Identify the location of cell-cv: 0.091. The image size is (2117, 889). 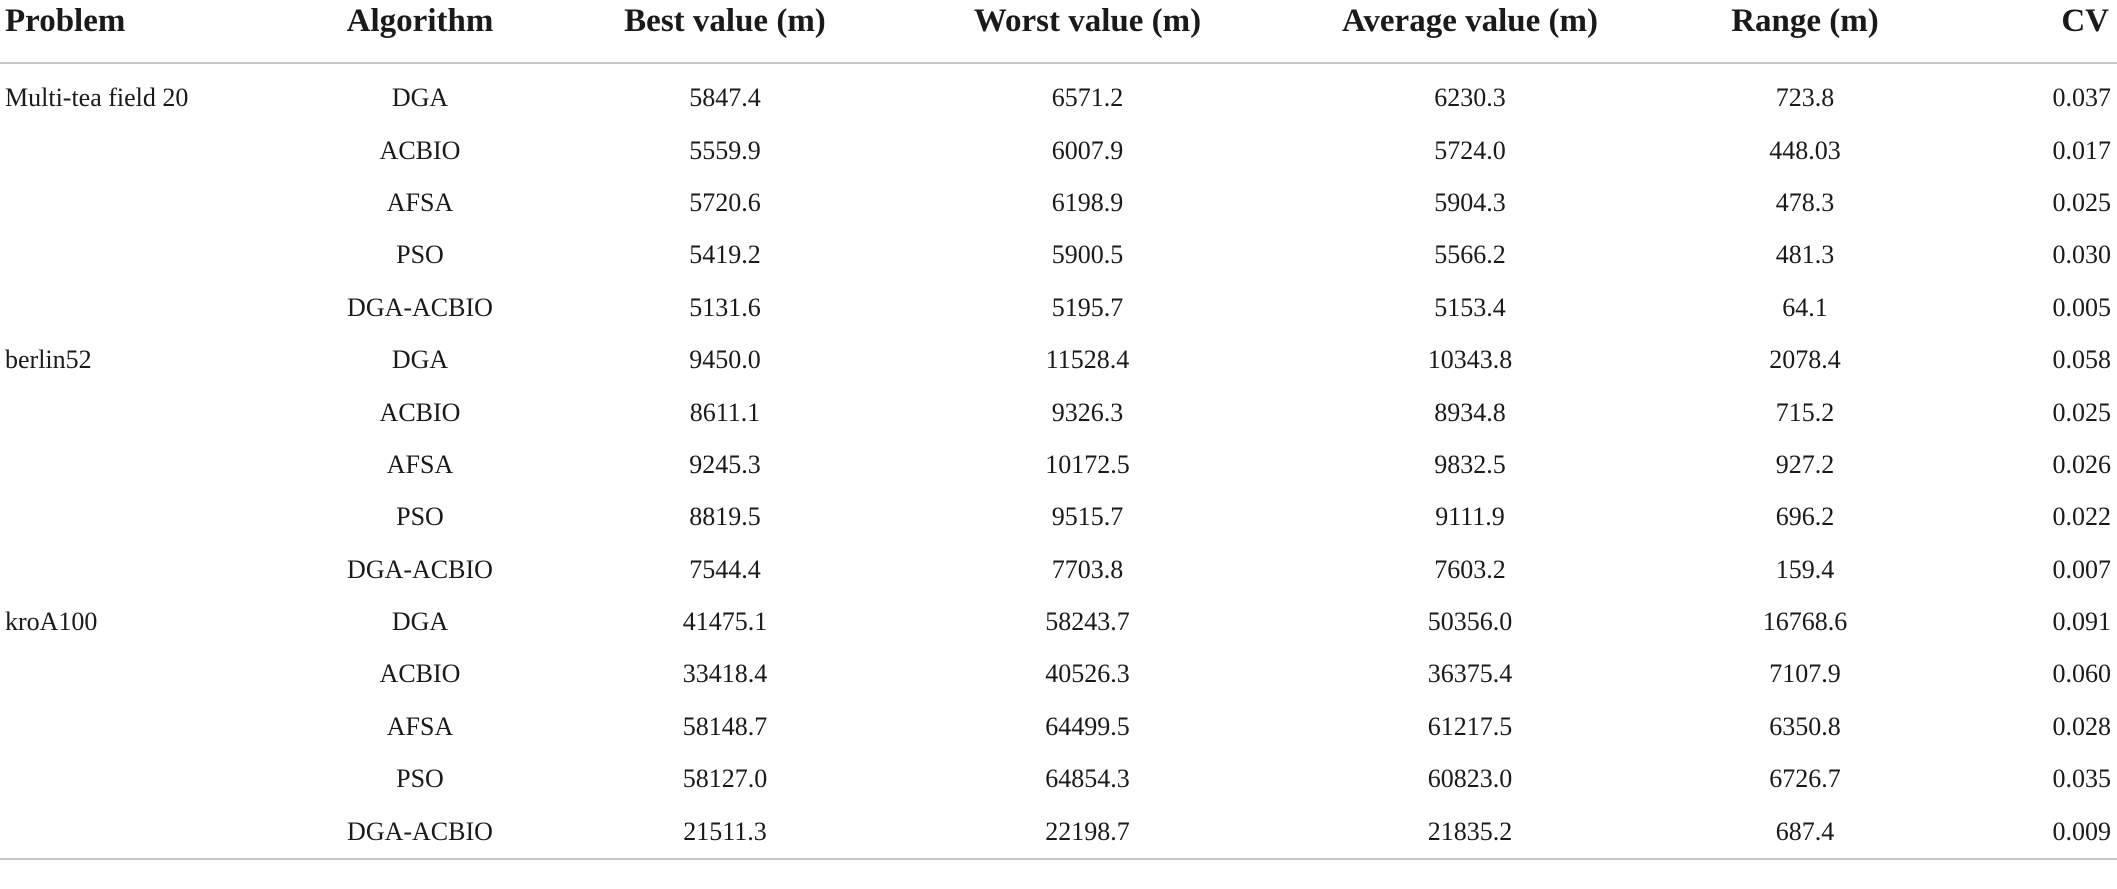
(2082, 622).